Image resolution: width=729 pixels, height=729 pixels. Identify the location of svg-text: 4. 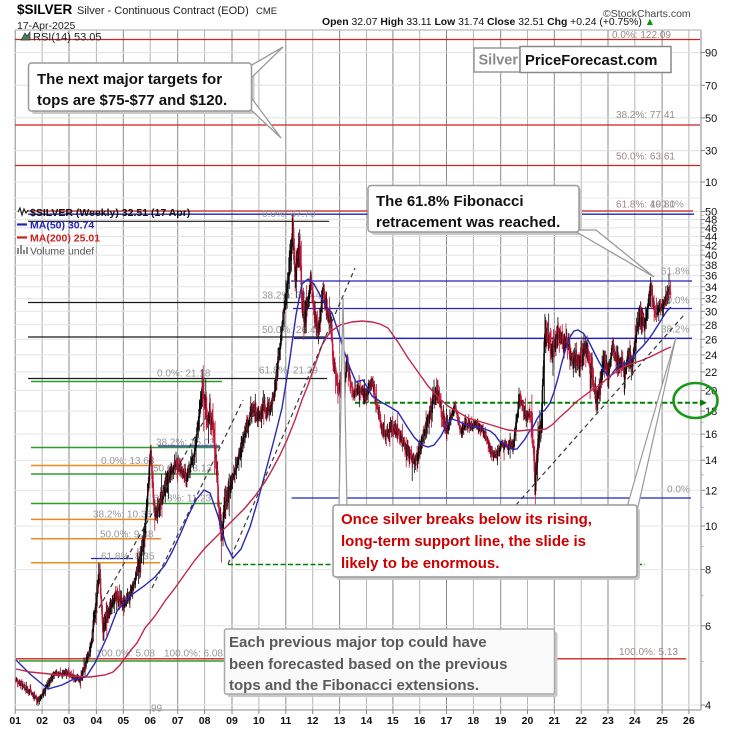
(708, 706).